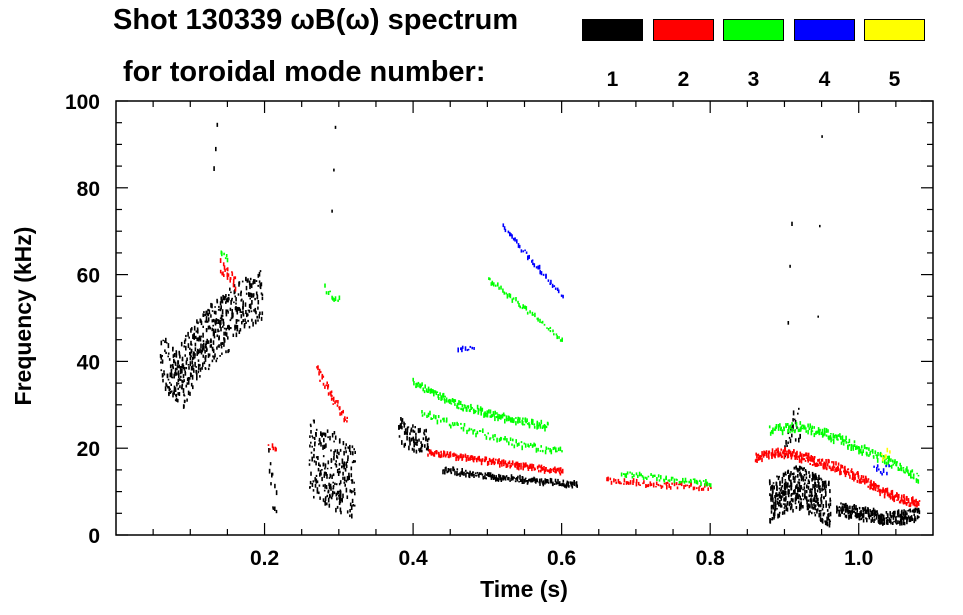 This screenshot has width=963, height=615. I want to click on mode-5-point, so click(887, 450).